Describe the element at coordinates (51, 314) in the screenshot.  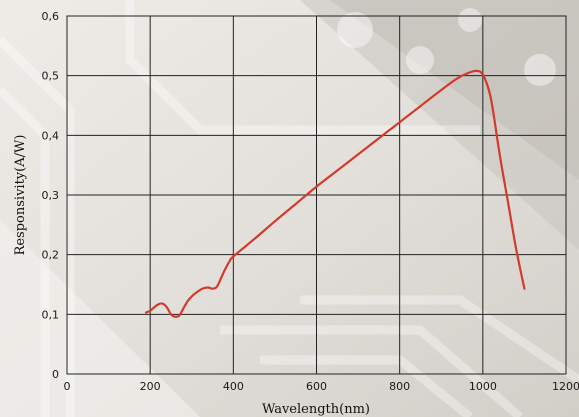
I see `y-tick-label: 0,1` at that location.